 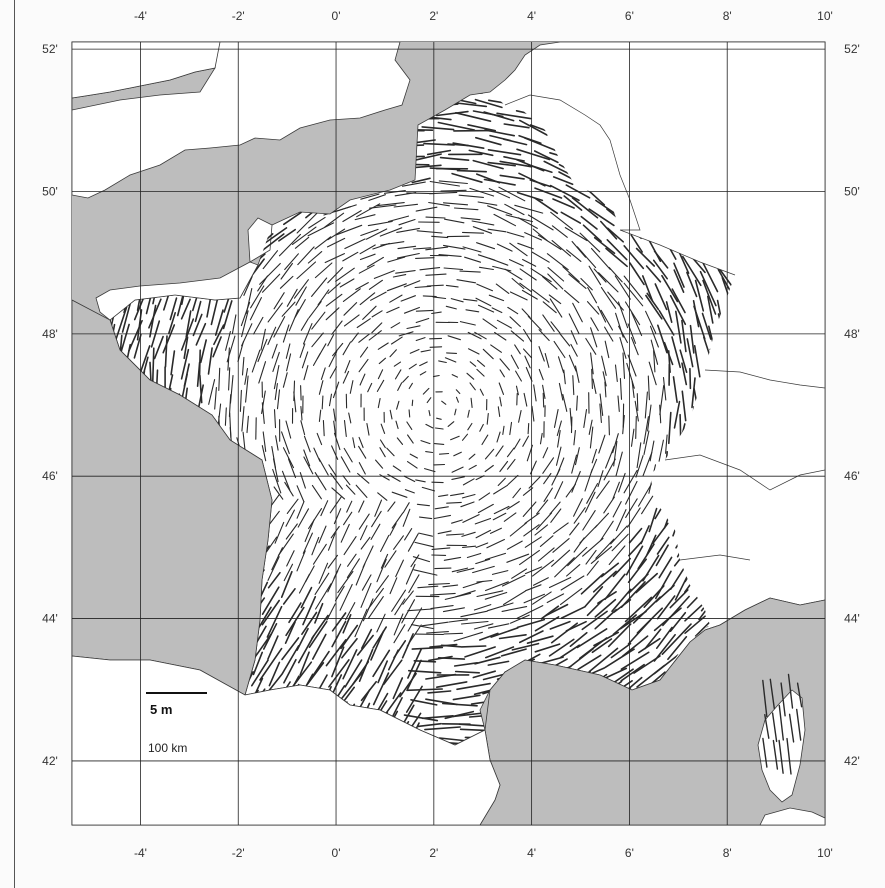 What do you see at coordinates (50, 49) in the screenshot?
I see `latitude-label: 52'` at bounding box center [50, 49].